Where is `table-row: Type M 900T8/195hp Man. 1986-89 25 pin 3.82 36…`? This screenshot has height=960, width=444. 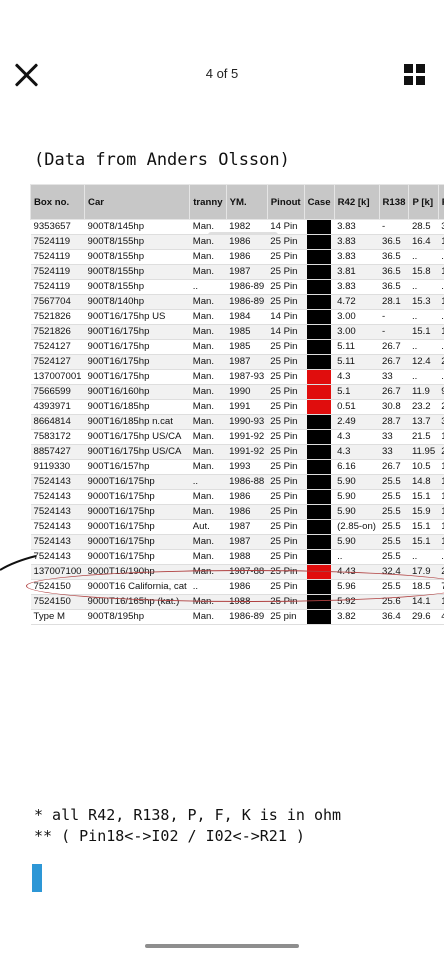 table-row: Type M 900T8/195hp Man. 1986-89 25 pin 3.82 36… is located at coordinates (237, 617).